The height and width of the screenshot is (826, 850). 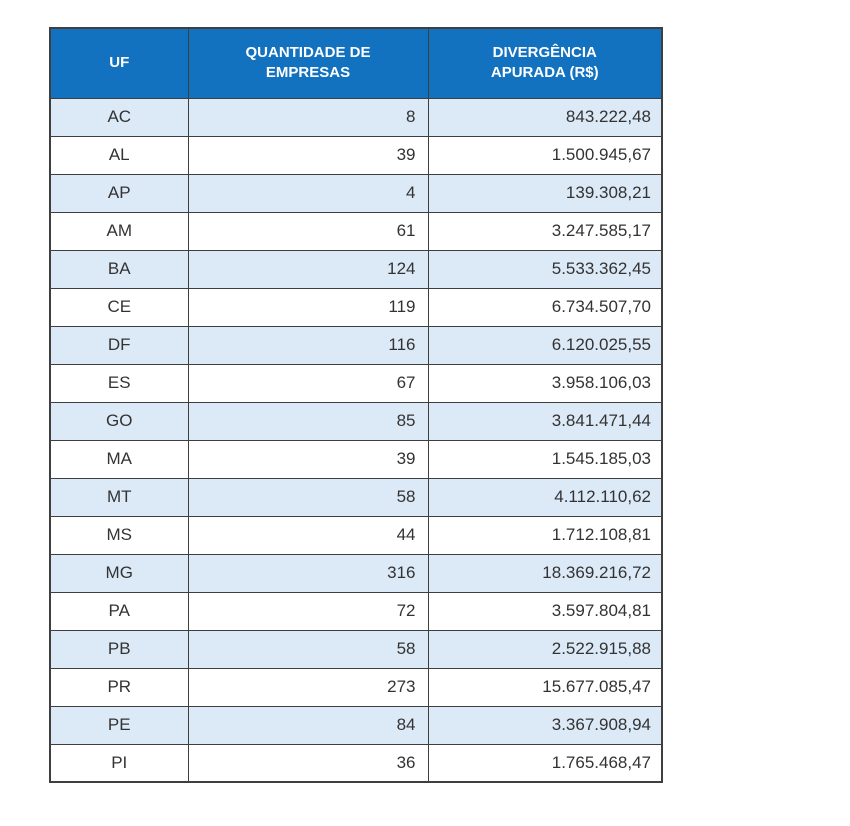 I want to click on uf-cell: AL, so click(x=119, y=155).